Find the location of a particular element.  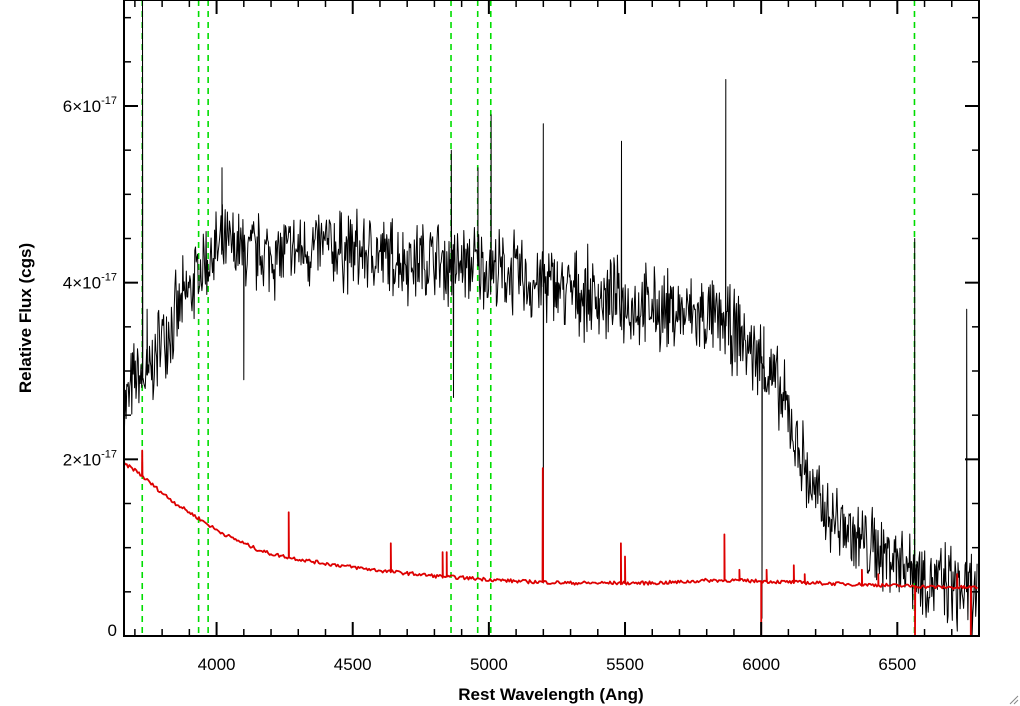

x-tick-label: 5000 is located at coordinates (489, 664).